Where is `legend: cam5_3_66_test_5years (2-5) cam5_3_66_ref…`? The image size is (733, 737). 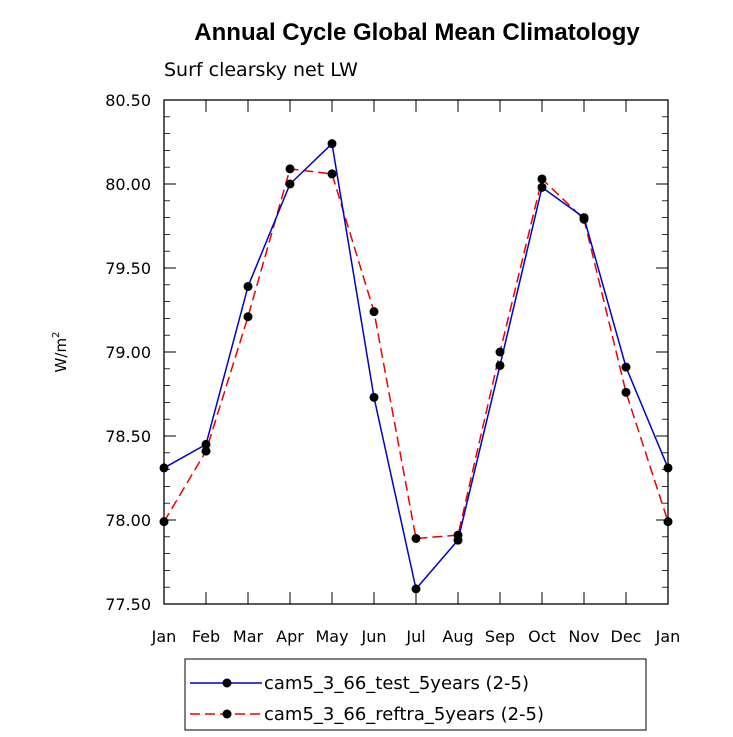
legend: cam5_3_66_test_5years (2-5) cam5_3_66_ref… is located at coordinates (415, 694).